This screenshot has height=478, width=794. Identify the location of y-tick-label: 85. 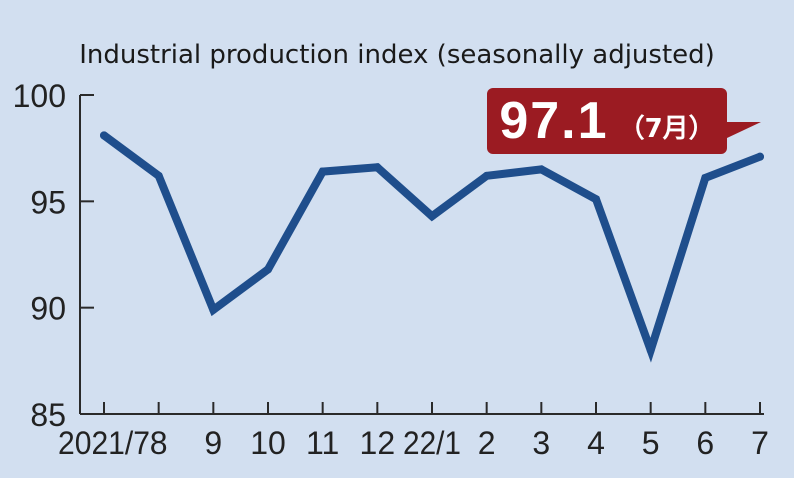
(48, 415).